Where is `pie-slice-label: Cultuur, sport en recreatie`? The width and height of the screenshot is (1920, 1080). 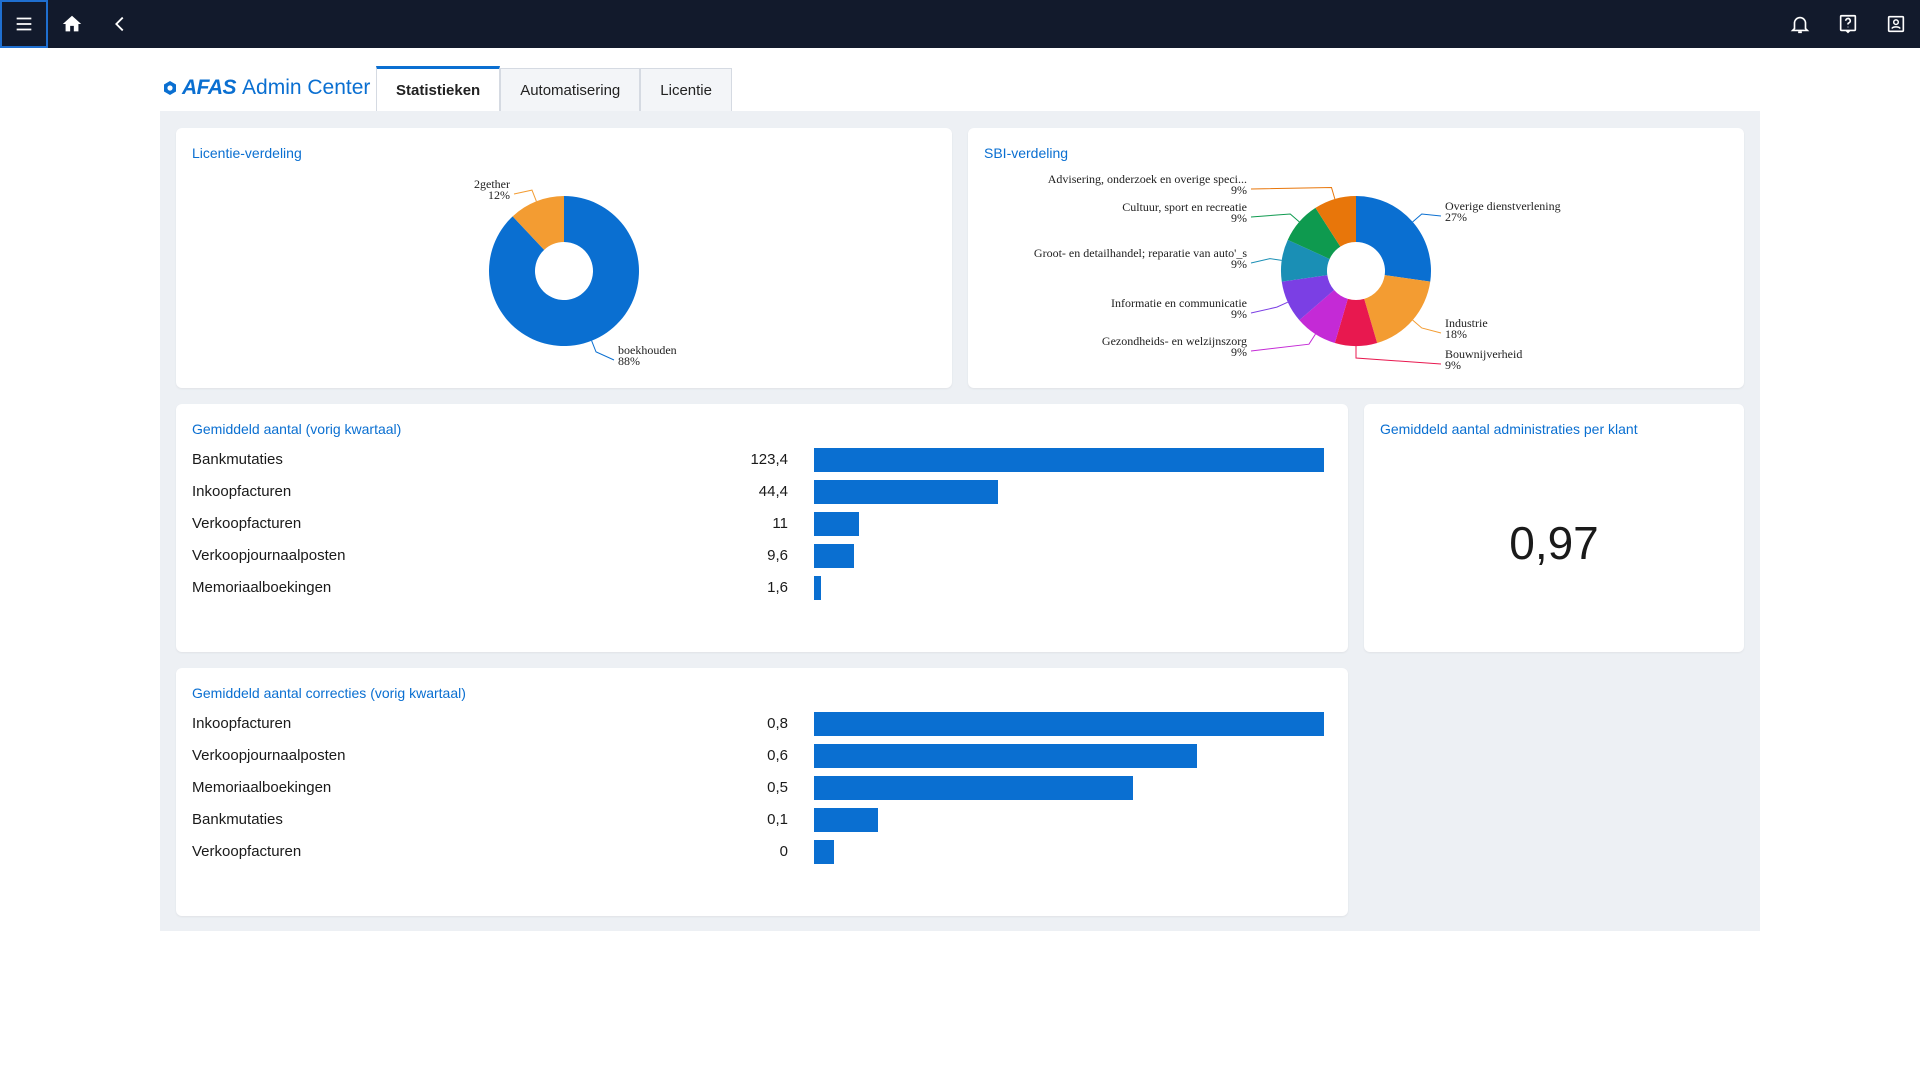
pie-slice-label: Cultuur, sport en recreatie is located at coordinates (1184, 207).